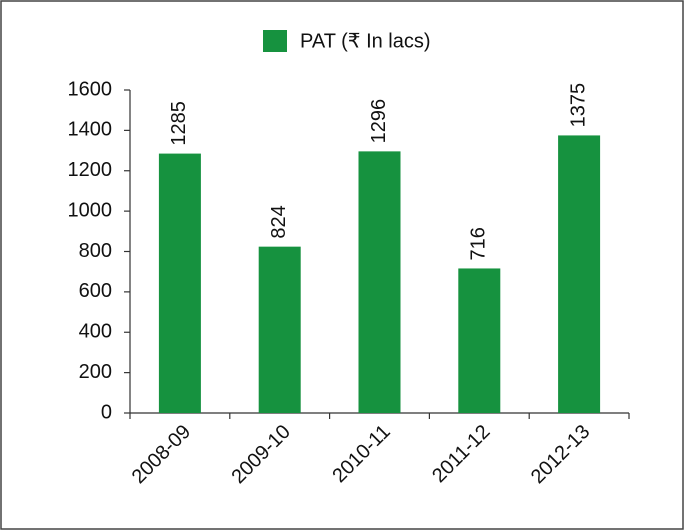 The width and height of the screenshot is (684, 530). Describe the element at coordinates (179, 123) in the screenshot. I see `value-label: 1285` at that location.